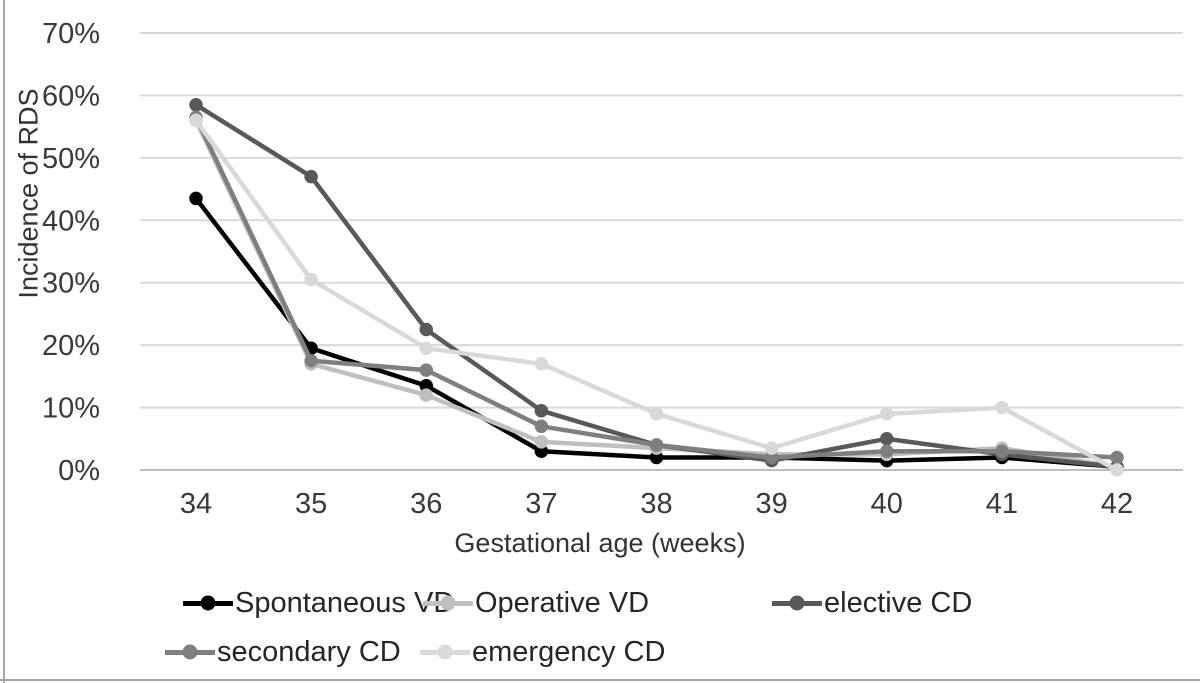 Image resolution: width=1200 pixels, height=683 pixels. I want to click on x-axis-title: Gestational age (weeks), so click(600, 543).